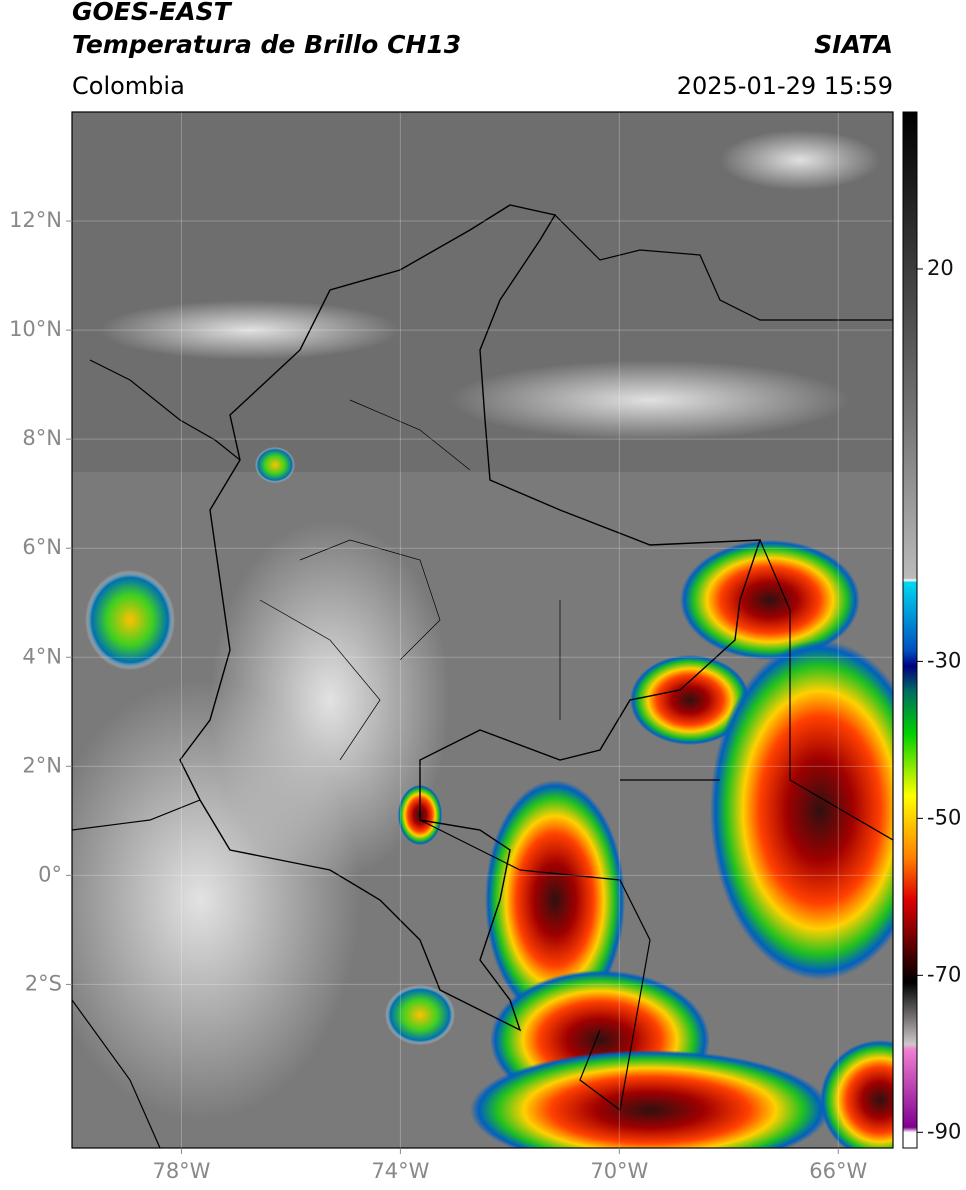  I want to click on x-tick-label: 78°W, so click(181, 1171).